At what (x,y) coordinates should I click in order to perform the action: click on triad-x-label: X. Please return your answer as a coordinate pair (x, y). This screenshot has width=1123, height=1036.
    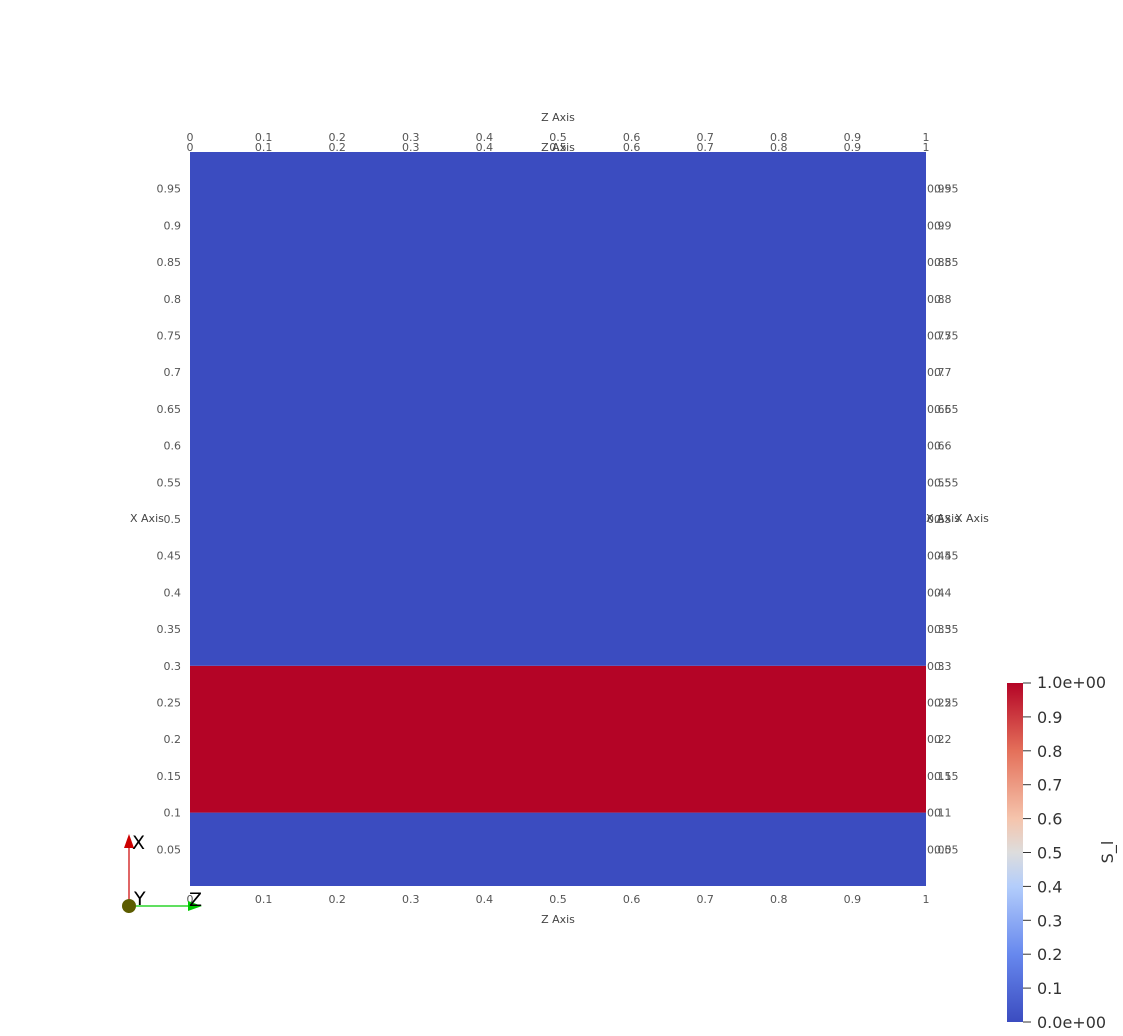
    Looking at the image, I should click on (138, 843).